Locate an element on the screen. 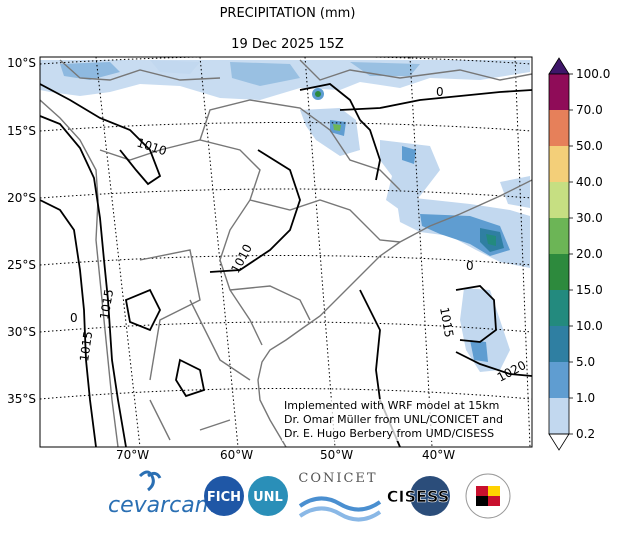 The width and height of the screenshot is (617, 537). colorbar-extend-min is located at coordinates (559, 442).